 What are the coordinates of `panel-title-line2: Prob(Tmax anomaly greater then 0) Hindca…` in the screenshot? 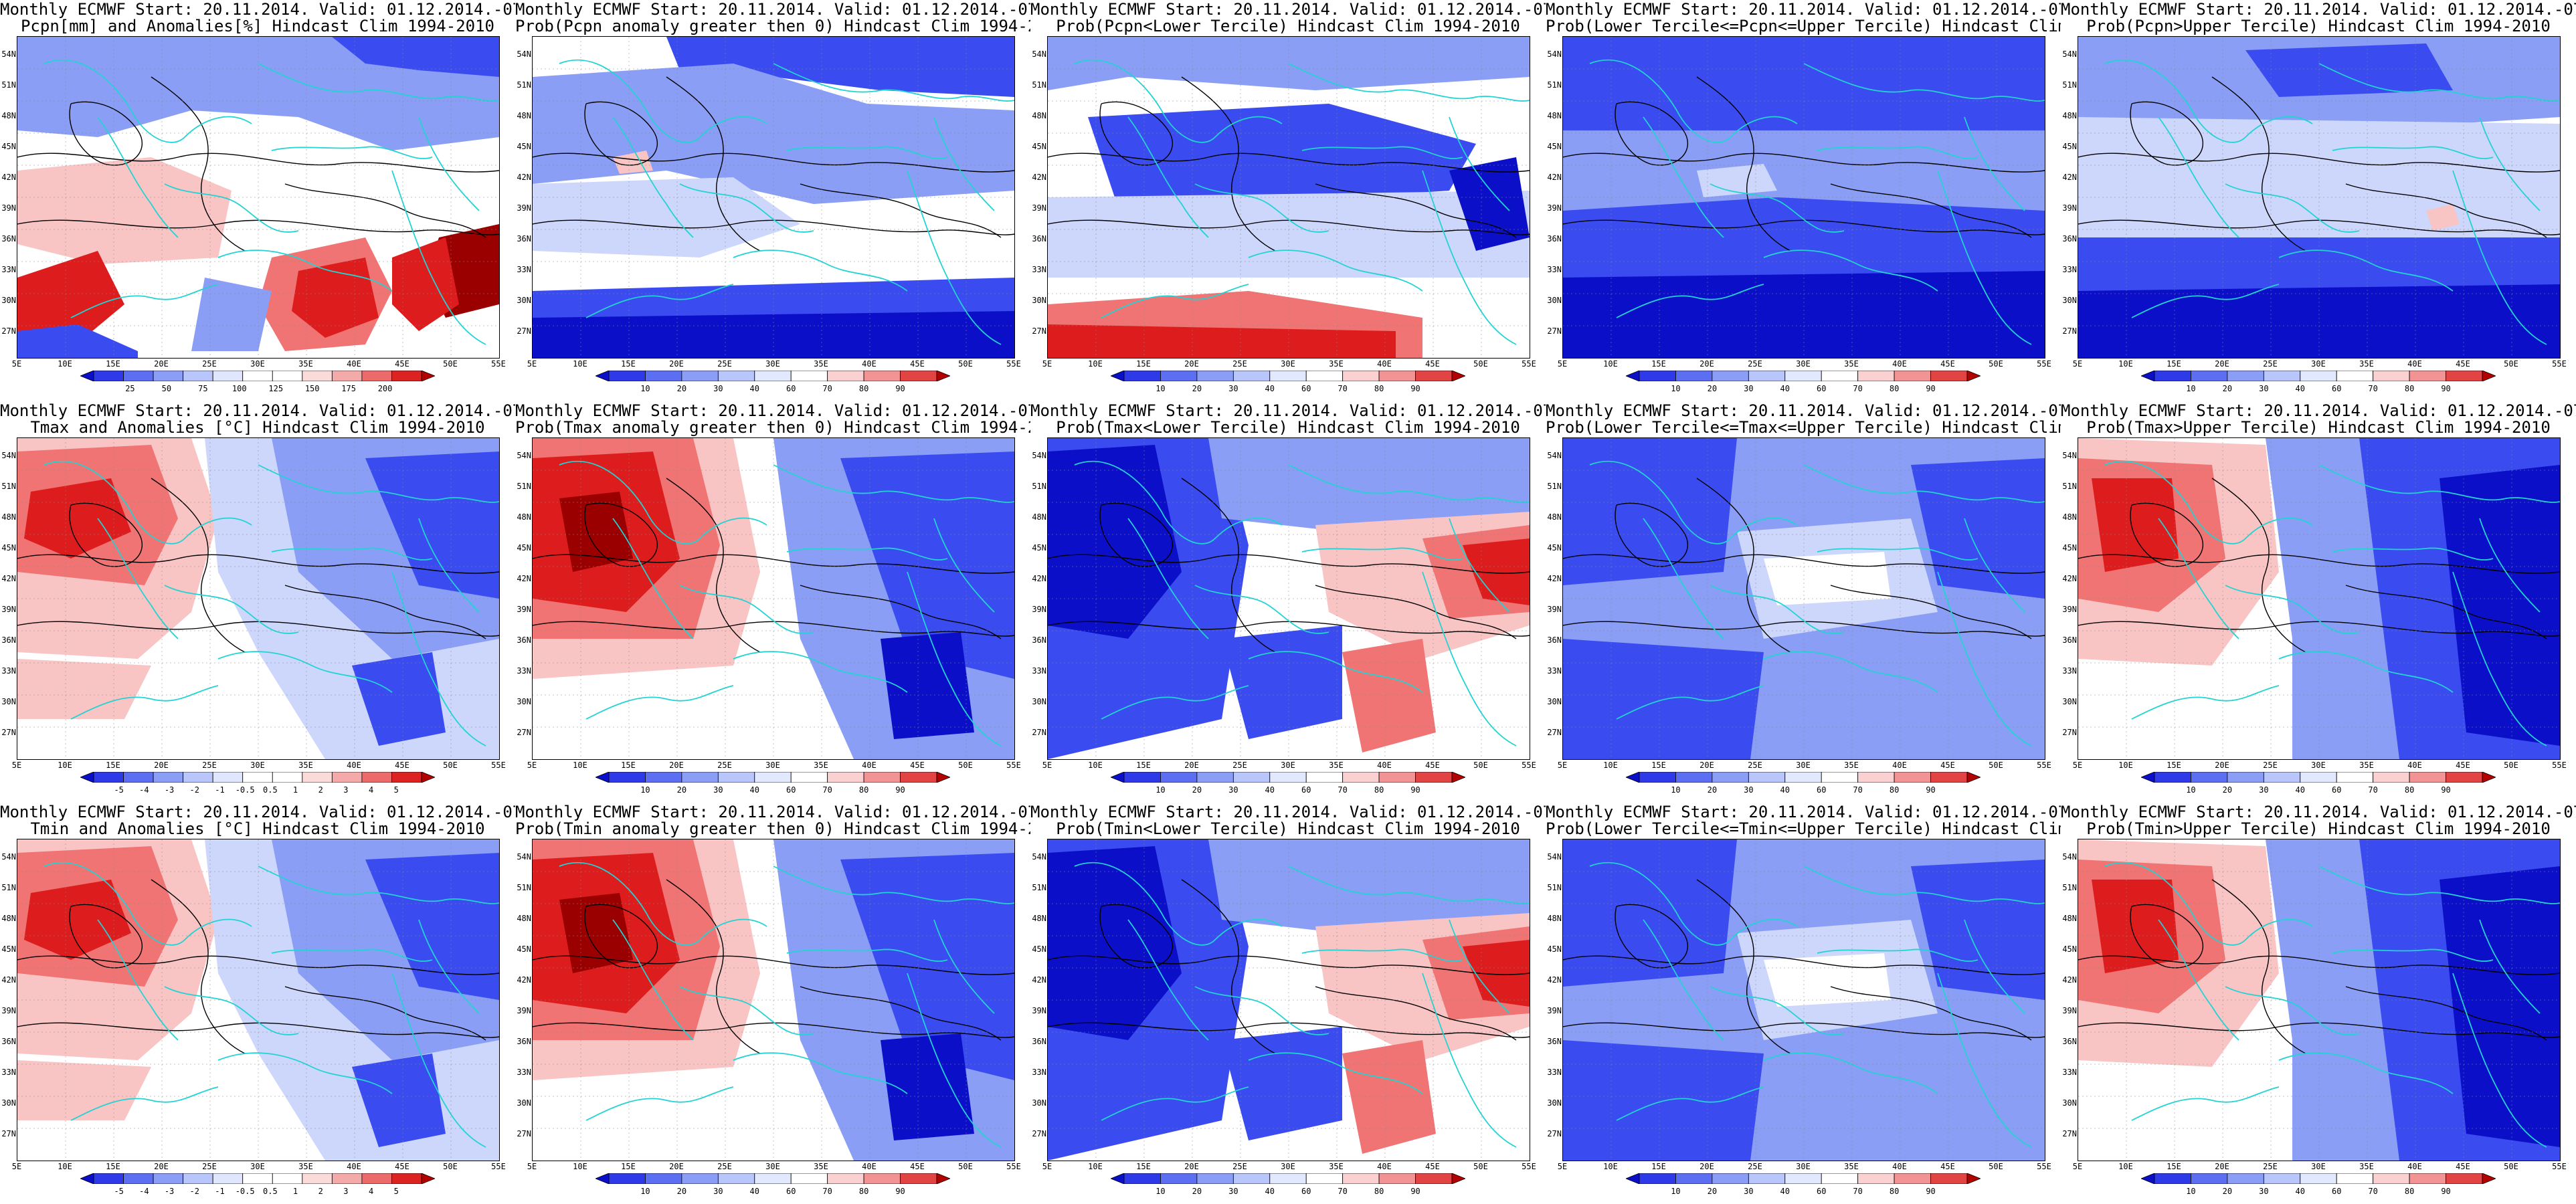 It's located at (773, 427).